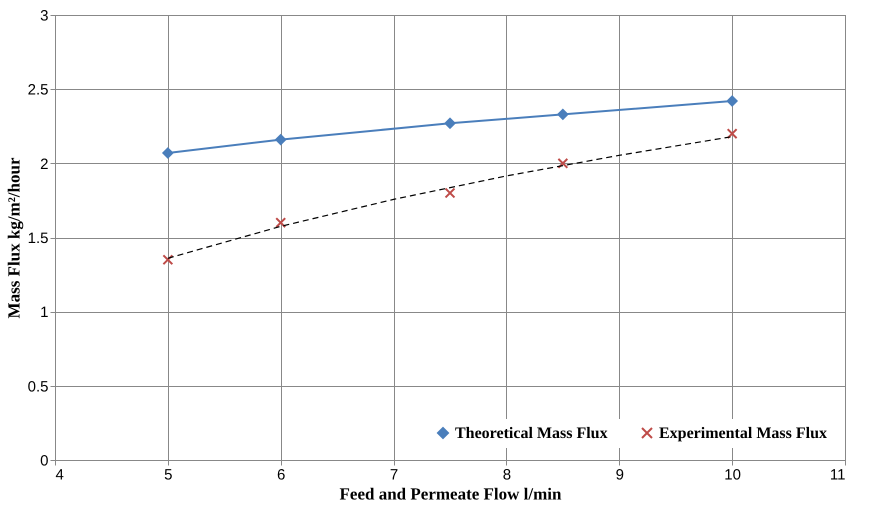  I want to click on x-axis-title: Feed and Permeate Flow l/min, so click(451, 494).